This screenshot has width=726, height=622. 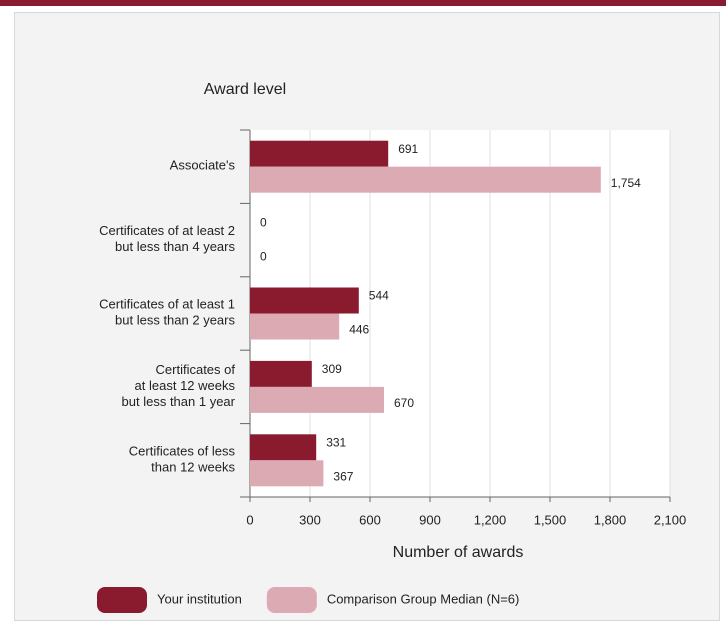 What do you see at coordinates (458, 552) in the screenshot?
I see `x-axis-label: Number of awards` at bounding box center [458, 552].